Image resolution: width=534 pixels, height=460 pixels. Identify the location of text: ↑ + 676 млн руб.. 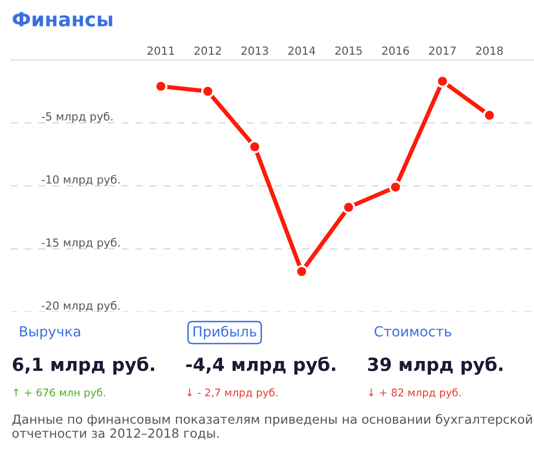
(60, 393).